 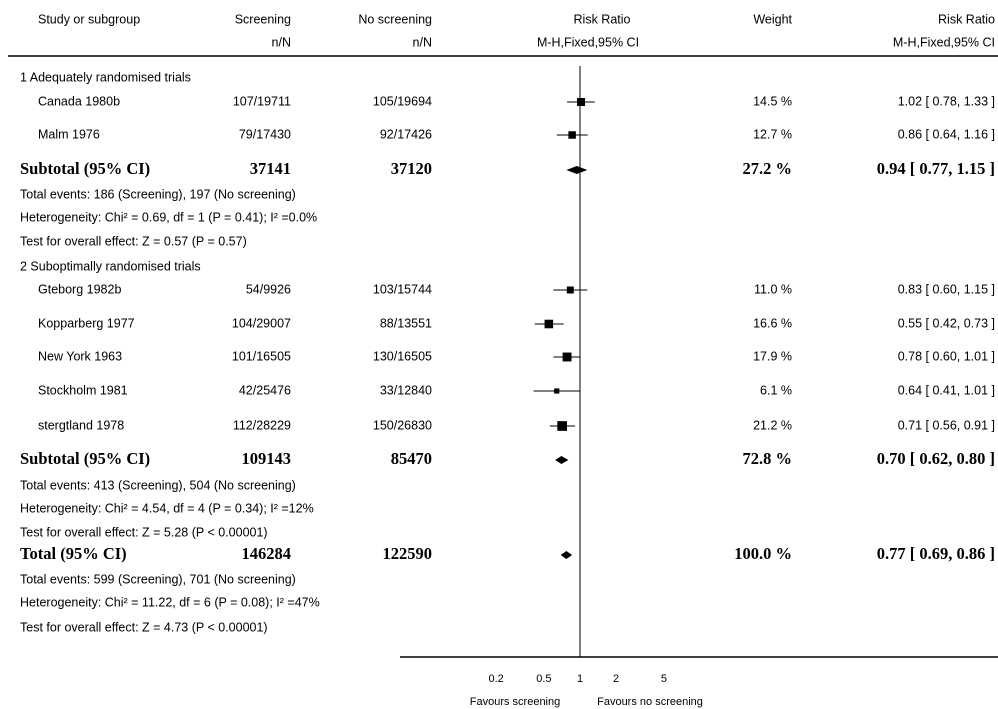 I want to click on subtotal-label: Total (95% CI), so click(x=73, y=553).